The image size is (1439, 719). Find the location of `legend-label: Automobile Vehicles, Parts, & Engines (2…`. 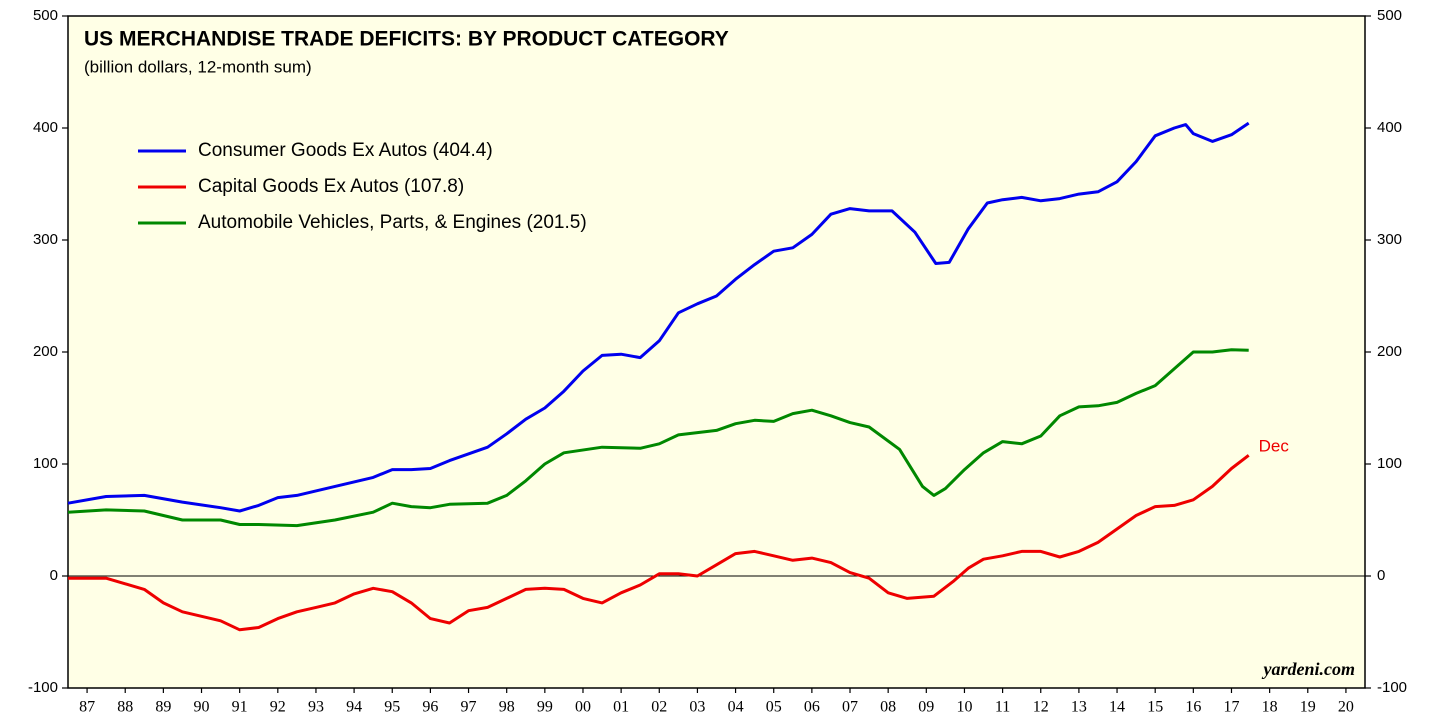

legend-label: Automobile Vehicles, Parts, & Engines (2… is located at coordinates (392, 222).